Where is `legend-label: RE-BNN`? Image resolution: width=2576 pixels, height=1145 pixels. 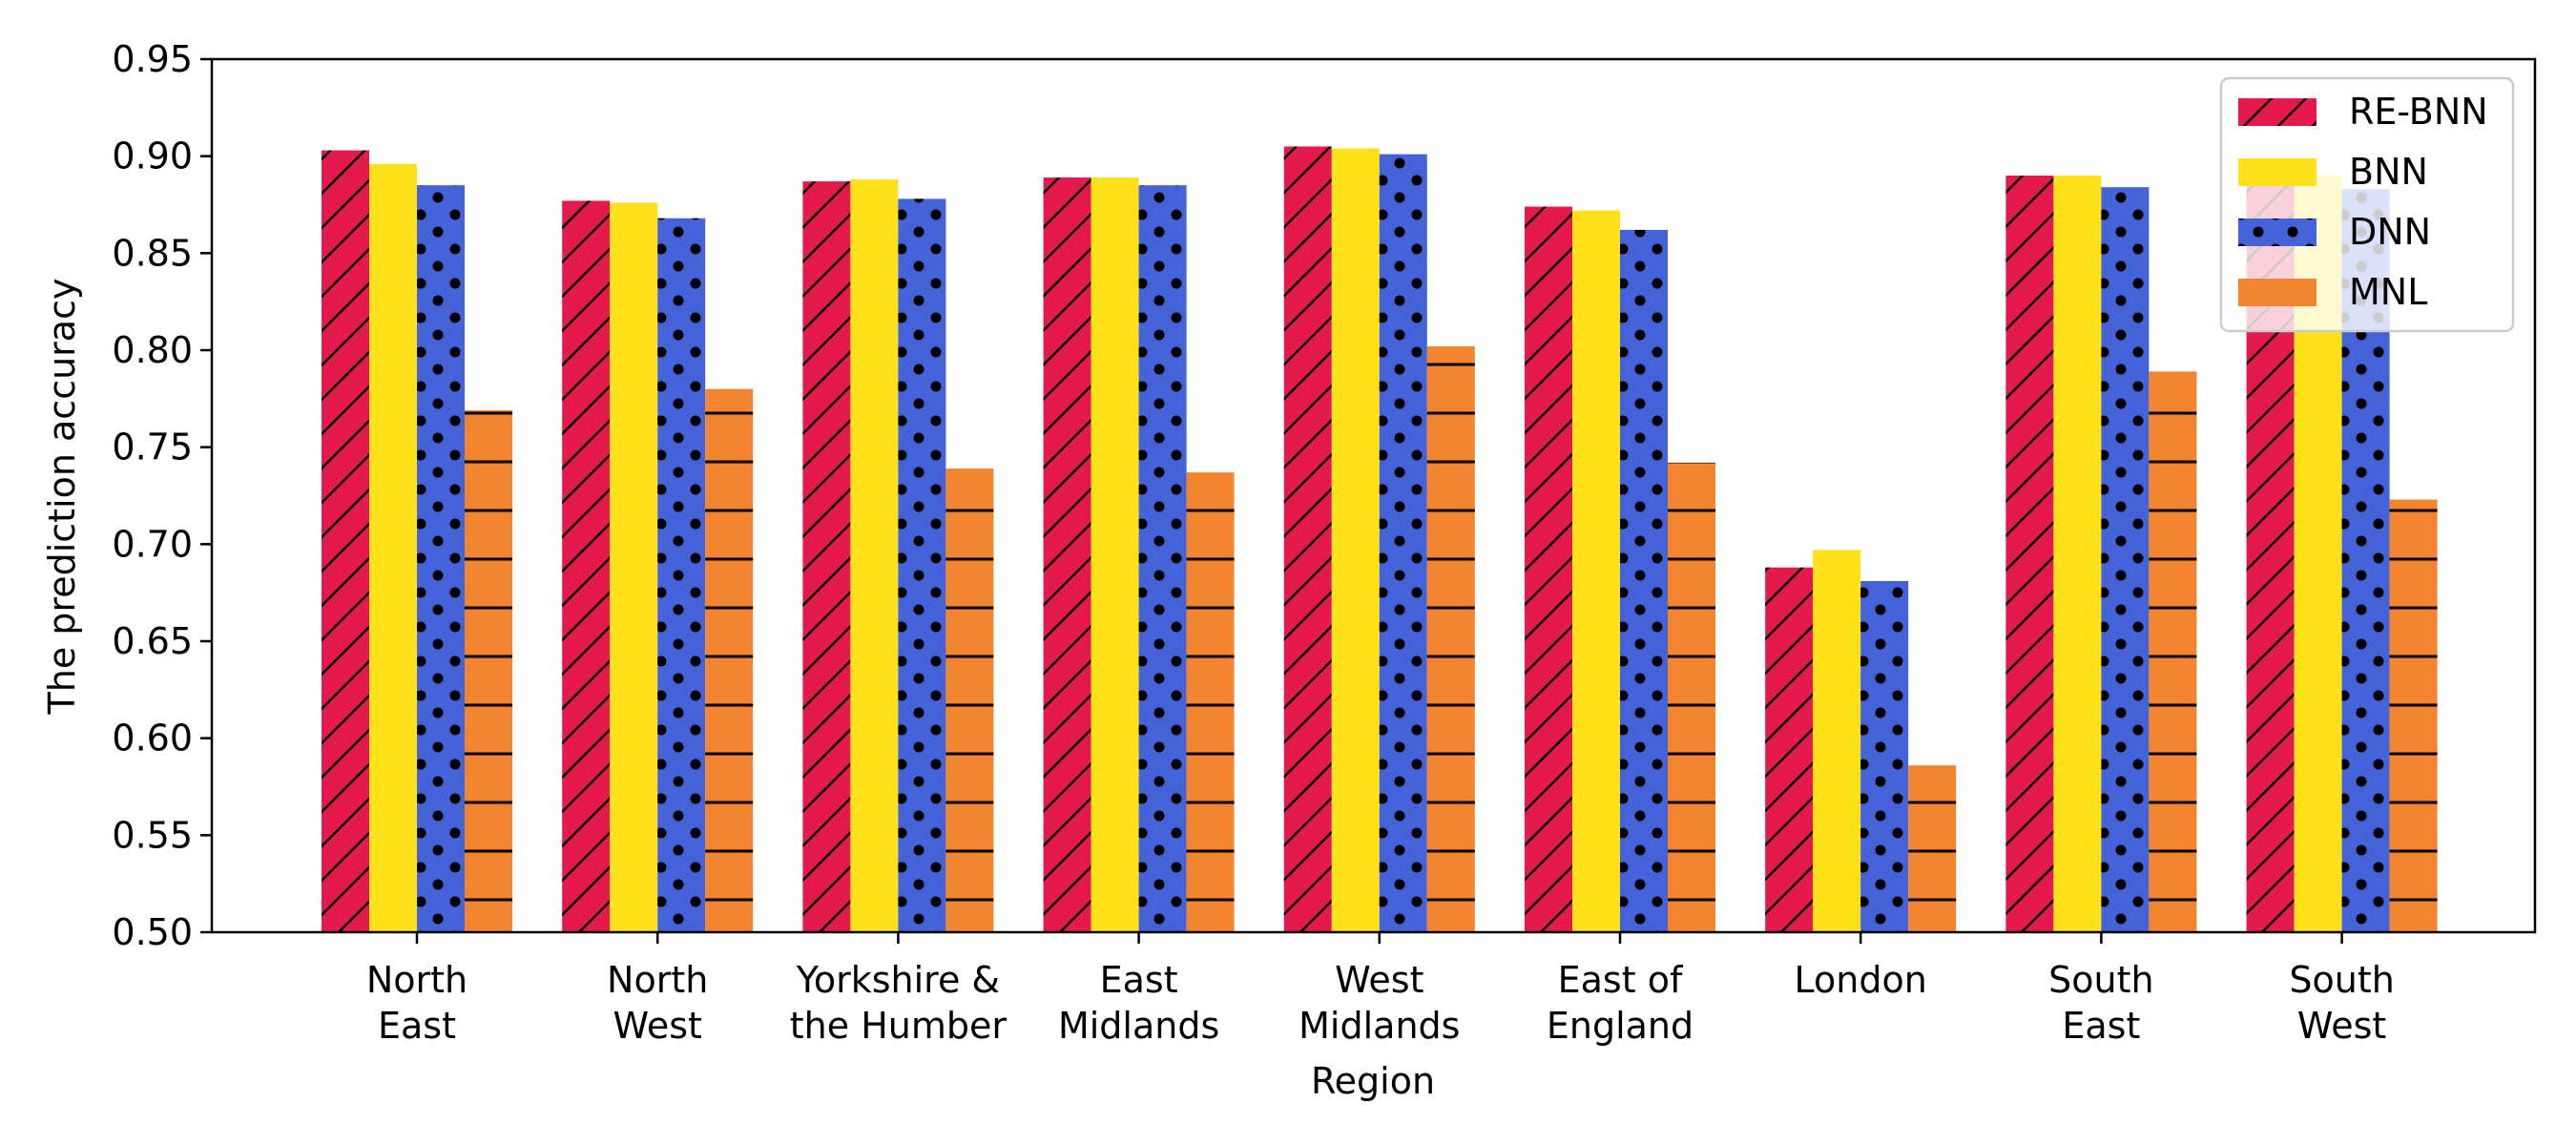 legend-label: RE-BNN is located at coordinates (2418, 112).